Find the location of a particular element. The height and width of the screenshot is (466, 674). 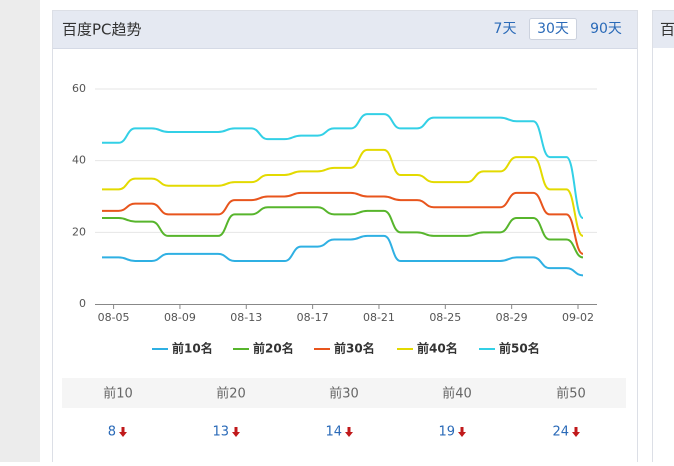

table-value: 13 is located at coordinates (220, 432).